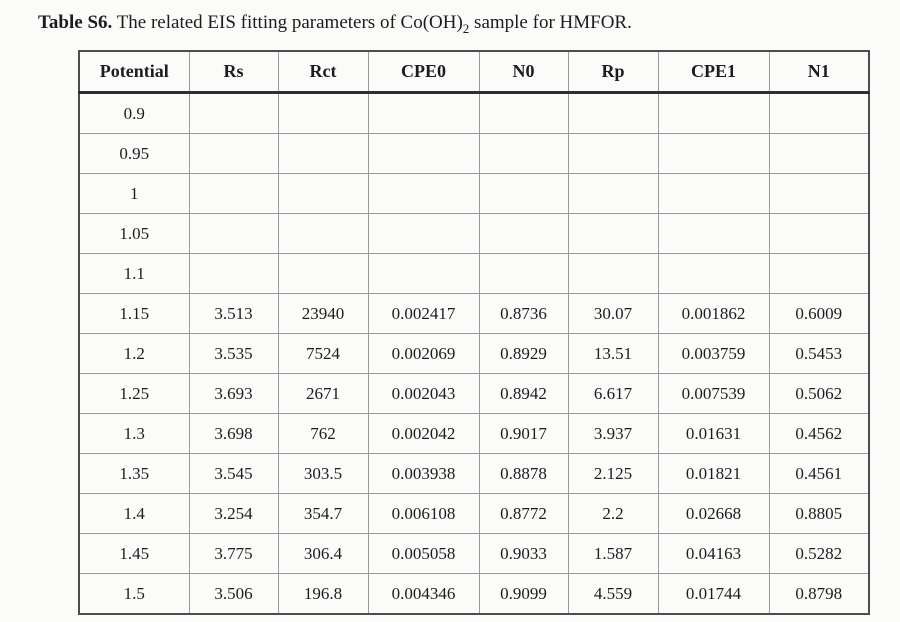  Describe the element at coordinates (233, 553) in the screenshot. I see `table-cell: 3.775` at that location.